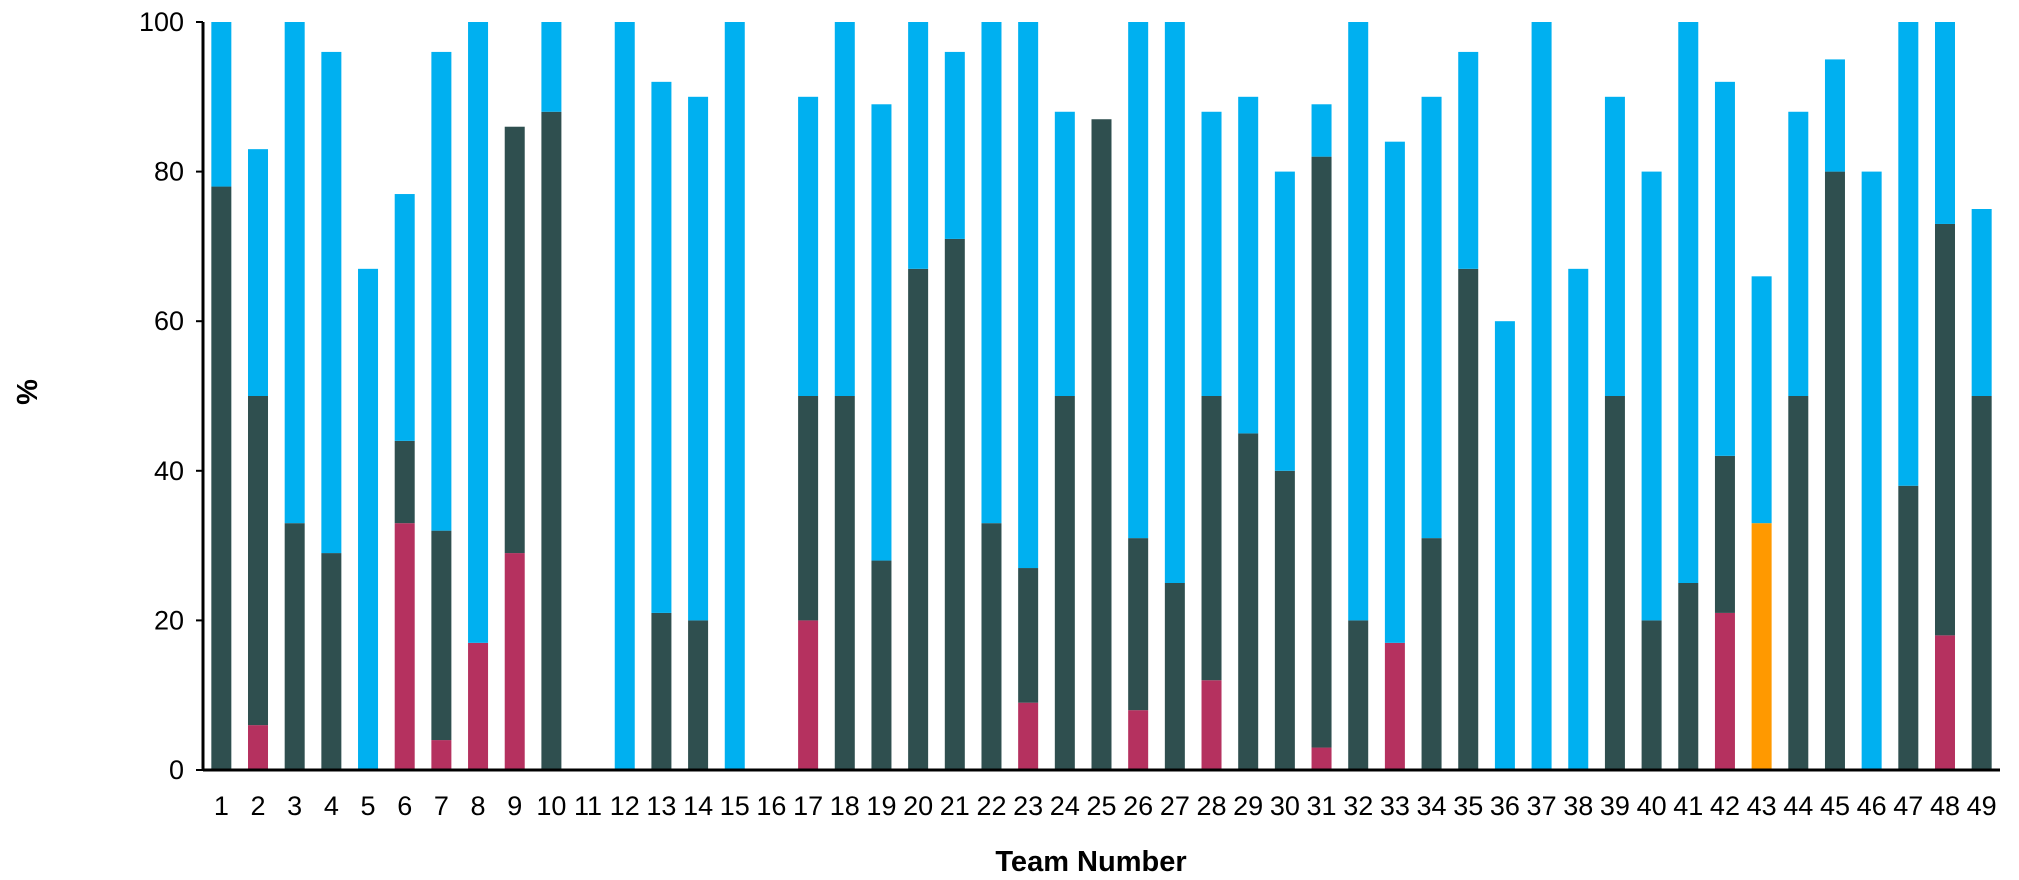 This screenshot has height=880, width=2019. What do you see at coordinates (404, 806) in the screenshot?
I see `x-tick-label: 6` at bounding box center [404, 806].